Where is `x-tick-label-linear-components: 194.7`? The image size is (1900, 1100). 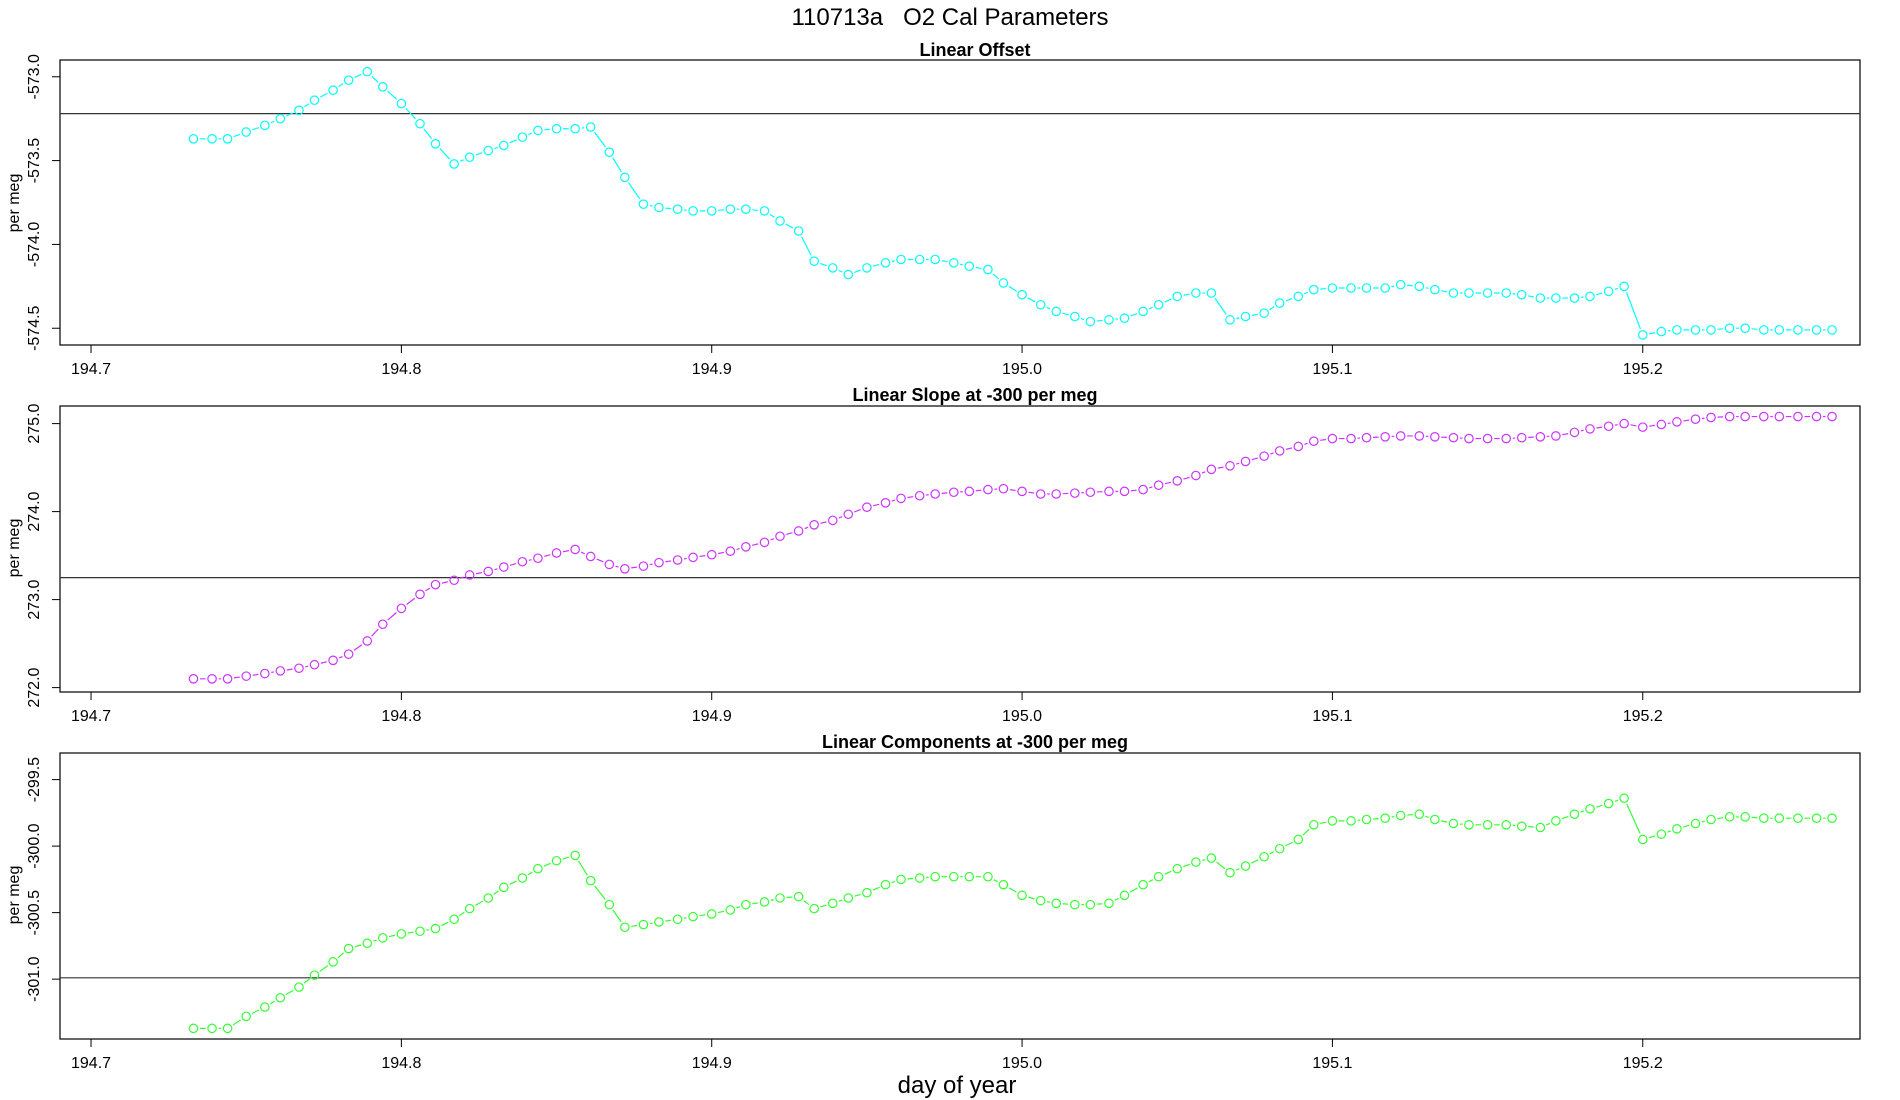 x-tick-label-linear-components: 194.7 is located at coordinates (91, 1063).